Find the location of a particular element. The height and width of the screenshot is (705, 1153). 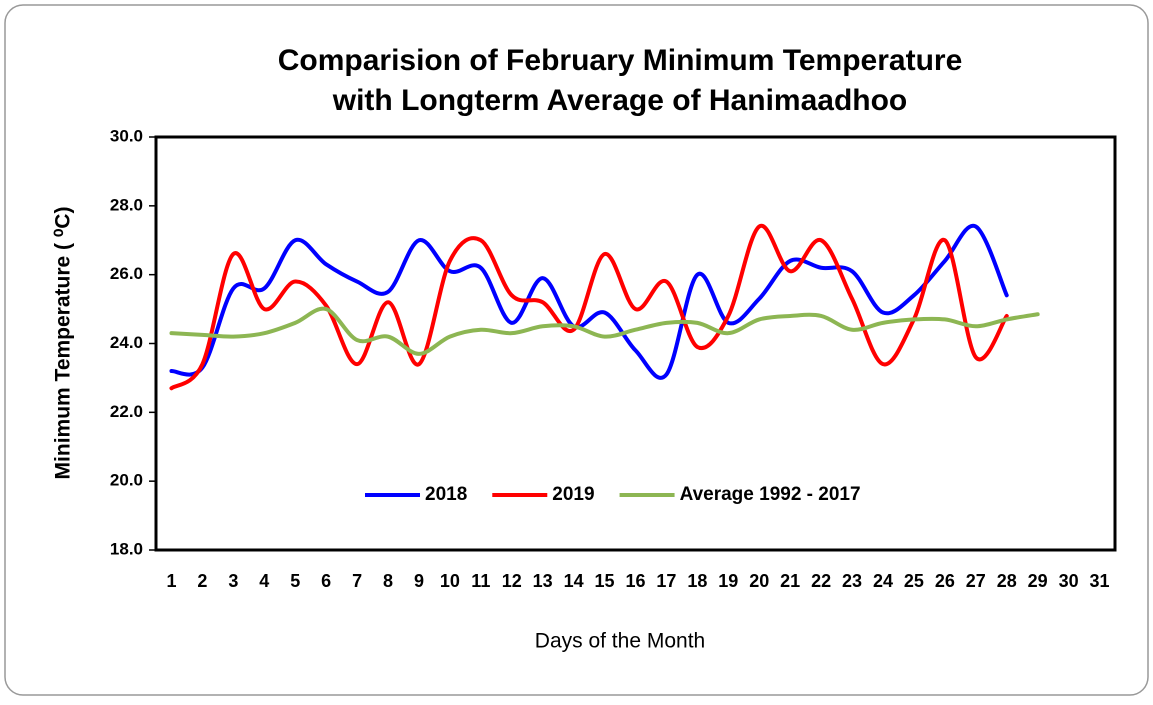

x-tick-label: 9 is located at coordinates (419, 581).